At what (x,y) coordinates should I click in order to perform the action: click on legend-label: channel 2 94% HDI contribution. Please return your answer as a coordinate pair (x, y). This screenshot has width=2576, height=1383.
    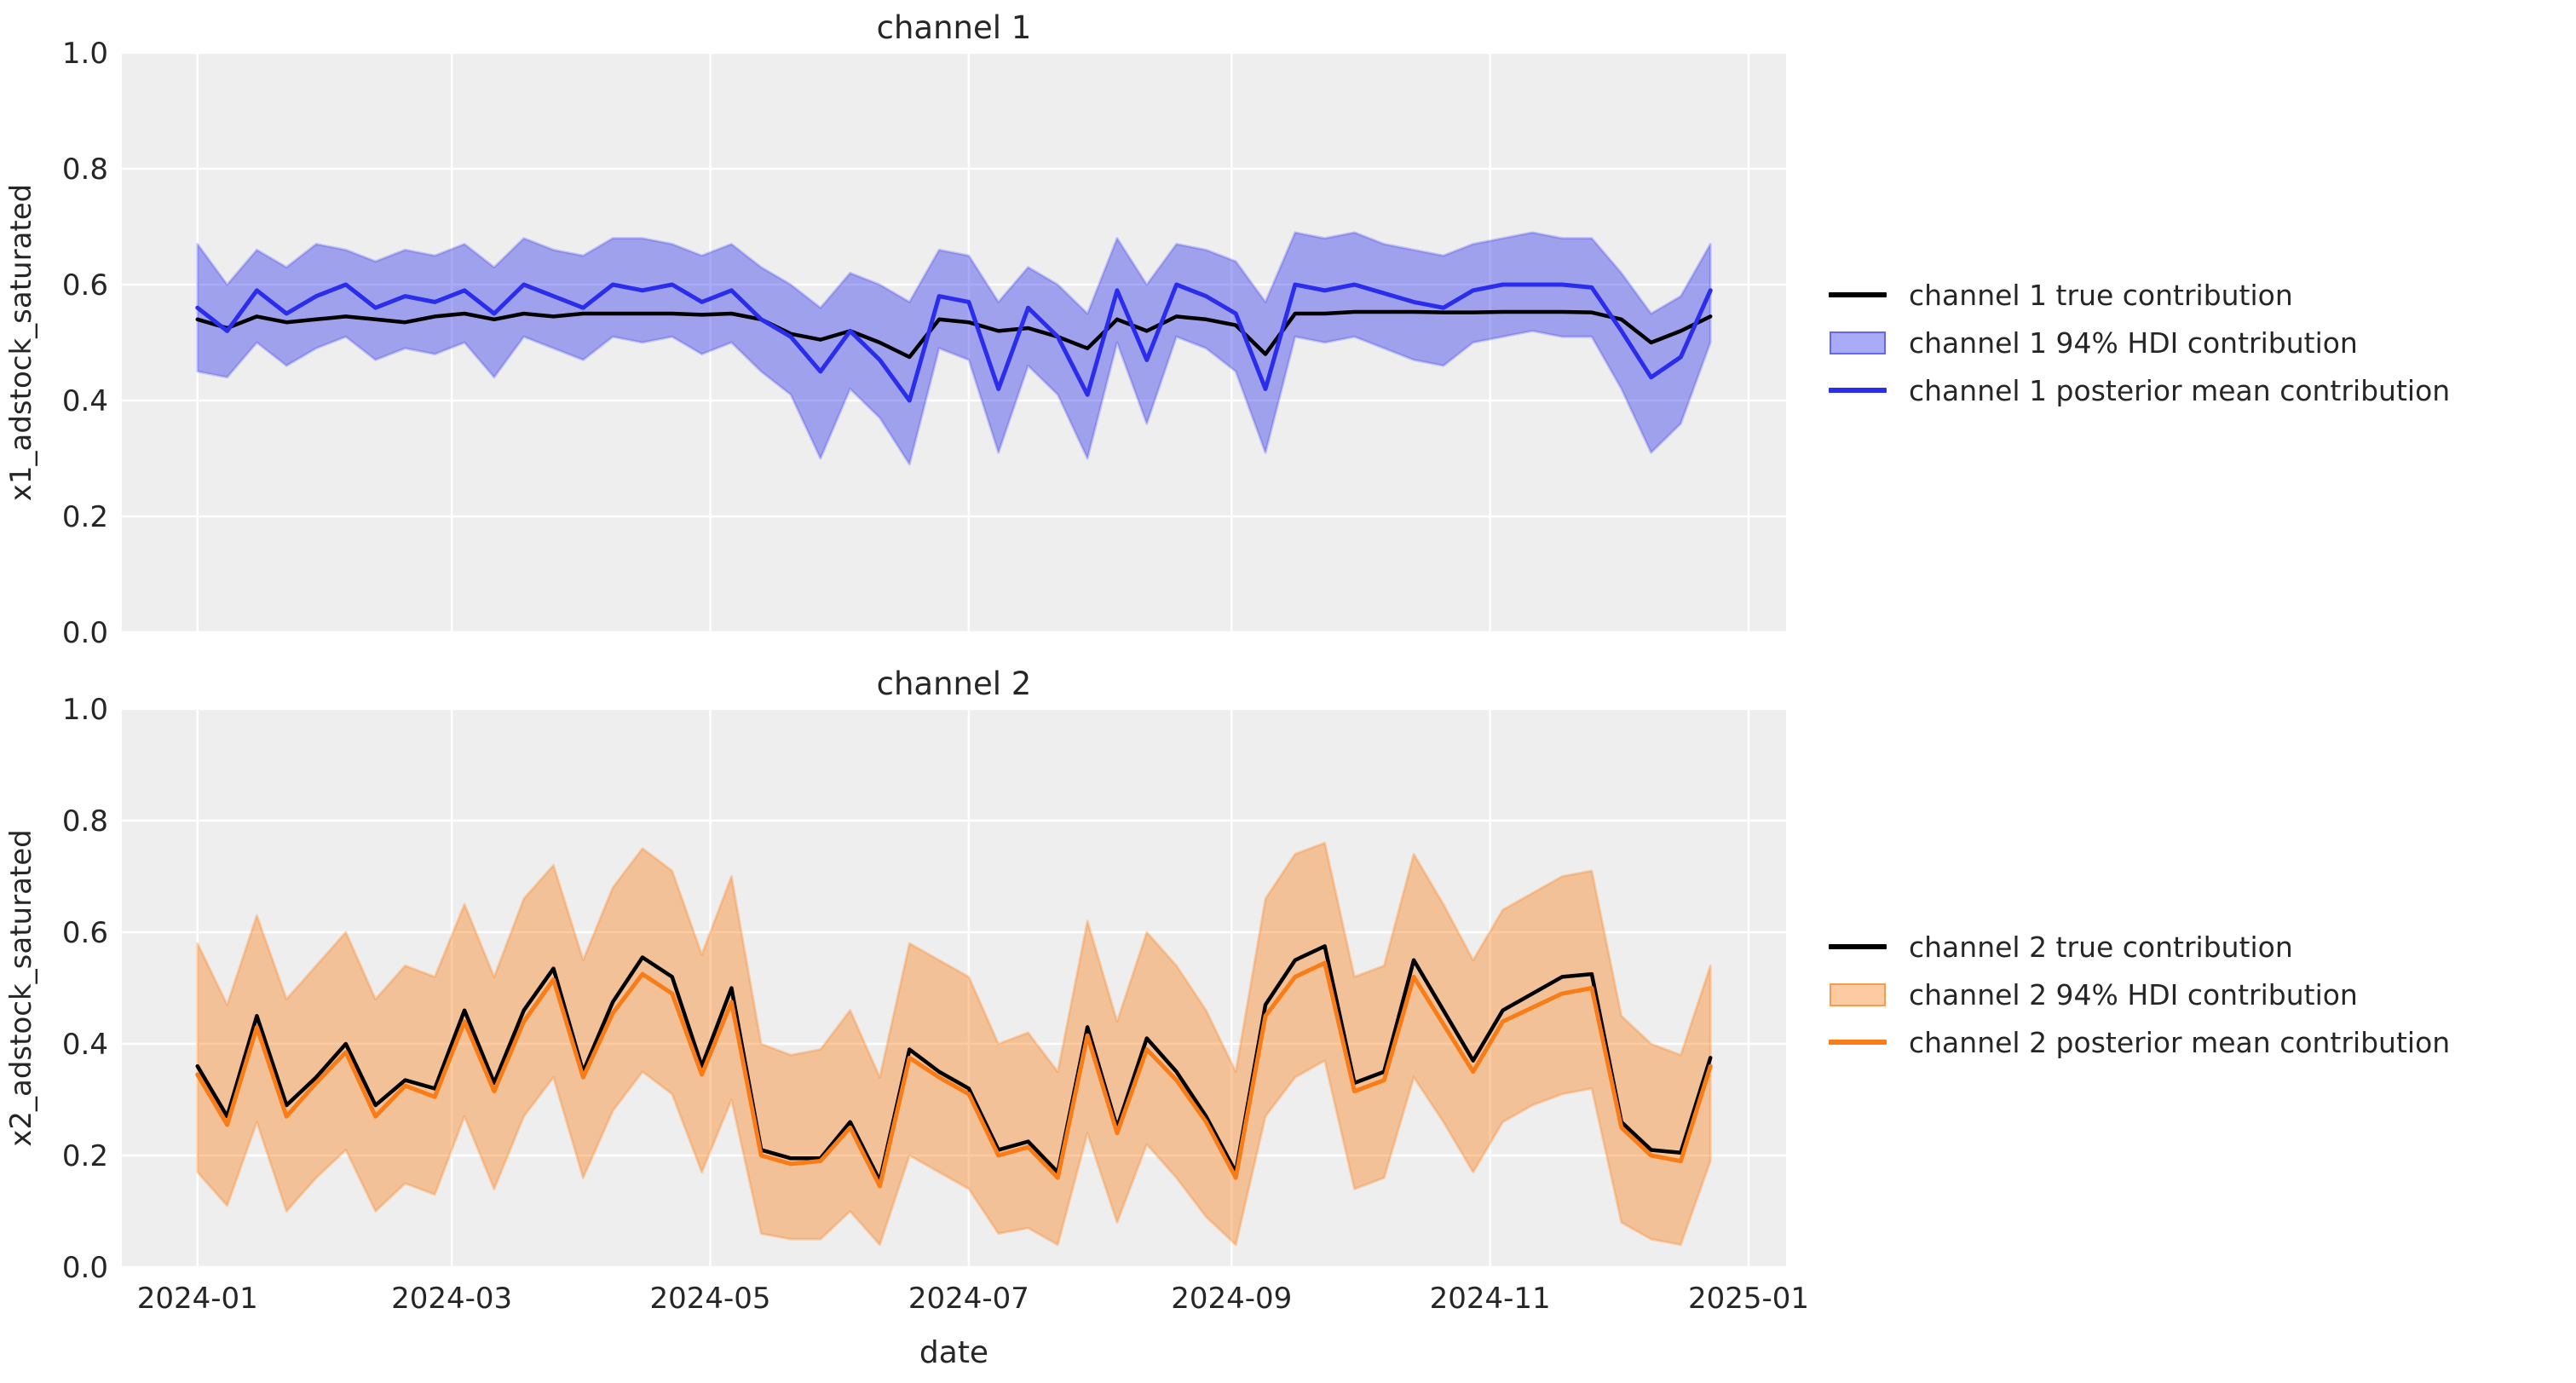
    Looking at the image, I should click on (2133, 994).